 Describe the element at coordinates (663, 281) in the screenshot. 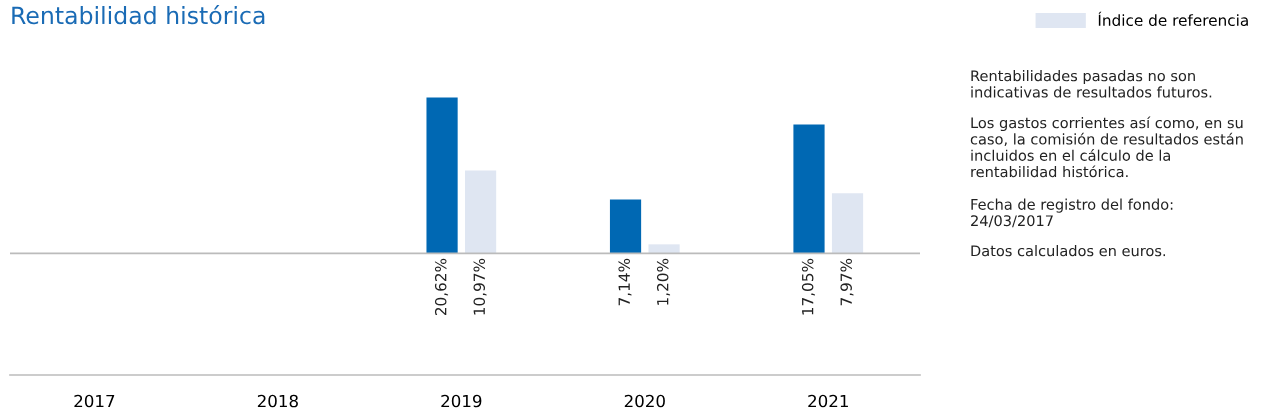

I see `data-label: 1,20%` at that location.